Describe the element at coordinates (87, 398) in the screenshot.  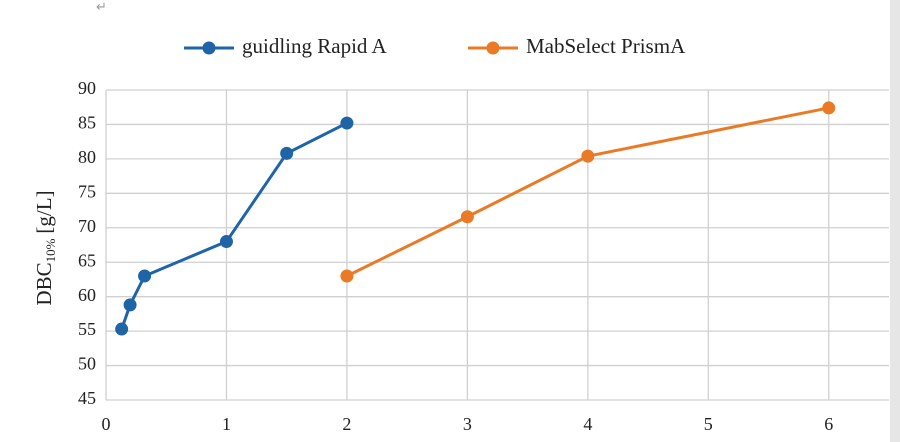
I see `y-tick-label: 45` at that location.